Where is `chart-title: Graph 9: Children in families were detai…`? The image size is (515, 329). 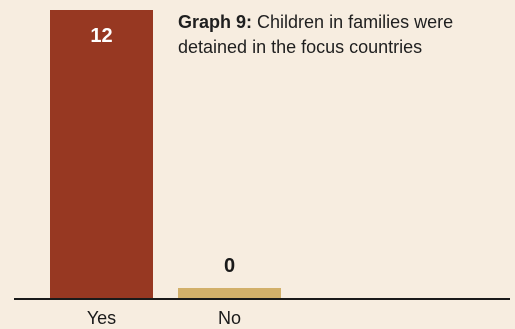
chart-title: Graph 9: Children in families were detai… is located at coordinates (338, 35).